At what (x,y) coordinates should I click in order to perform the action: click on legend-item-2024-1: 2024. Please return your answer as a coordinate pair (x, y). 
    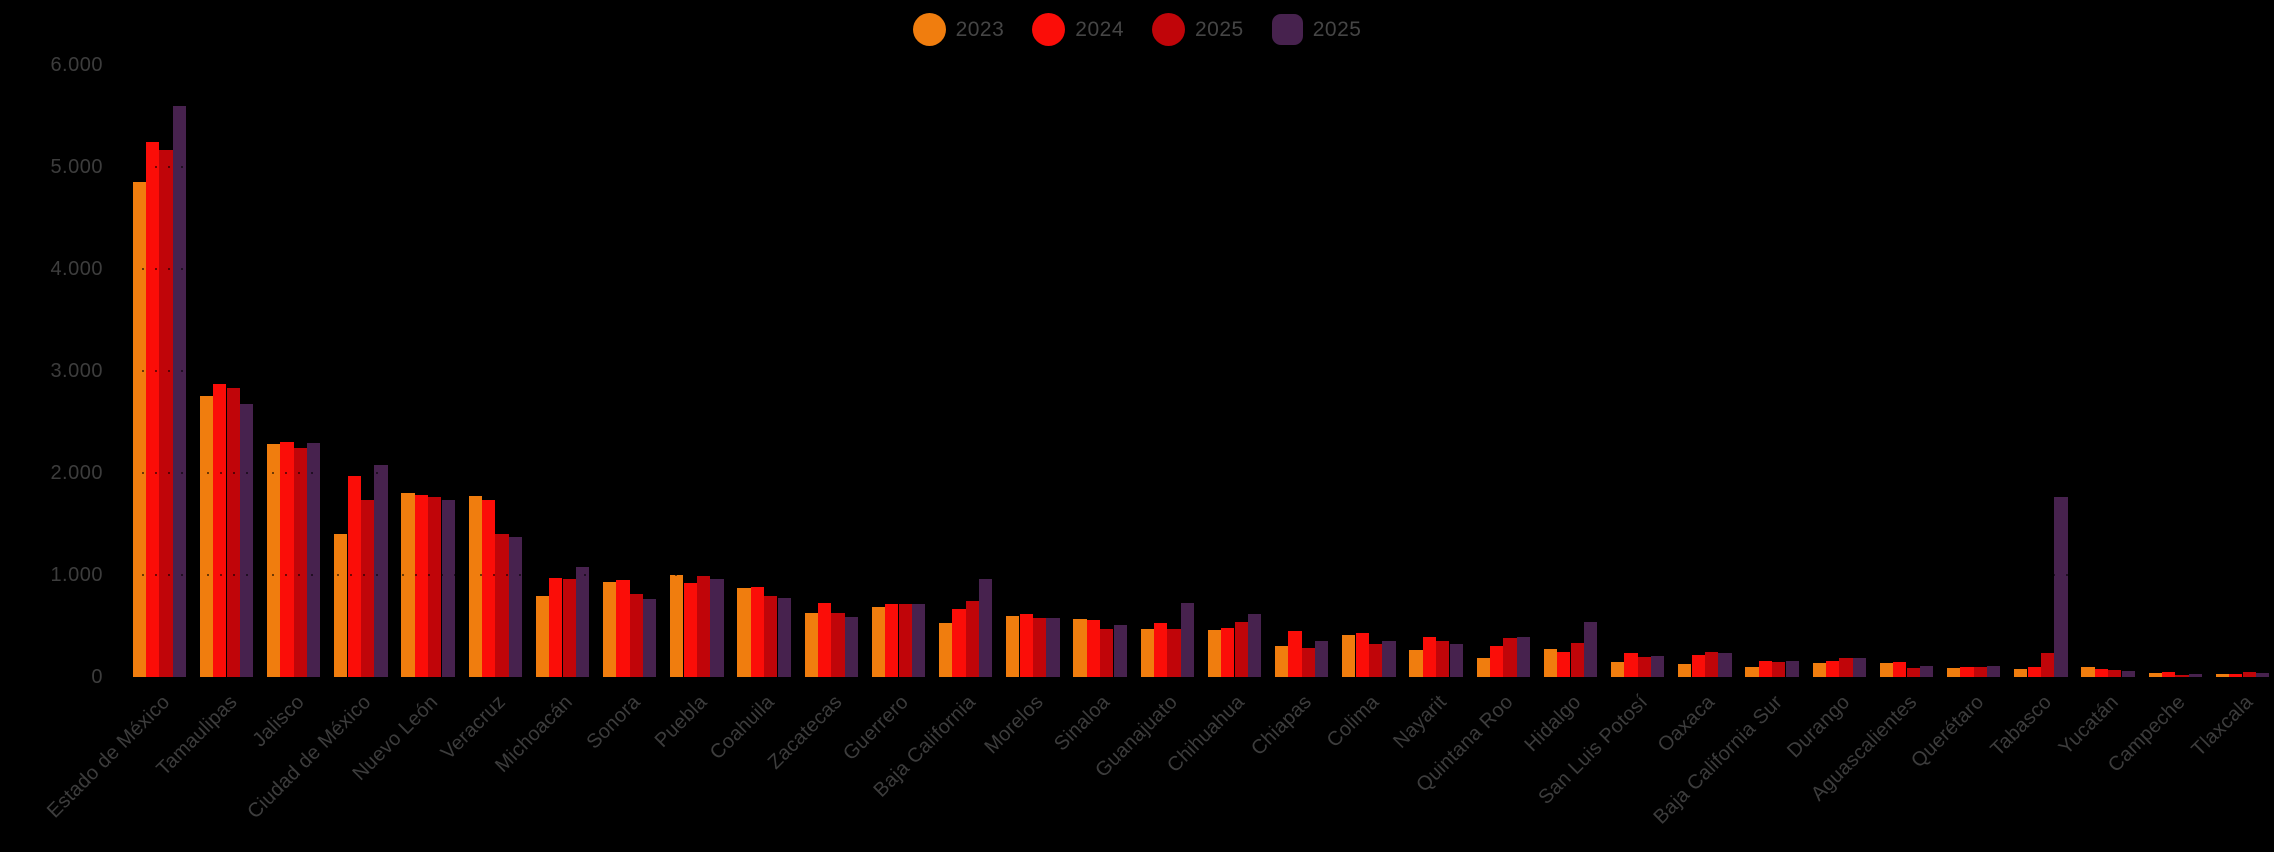
    Looking at the image, I should click on (1078, 29).